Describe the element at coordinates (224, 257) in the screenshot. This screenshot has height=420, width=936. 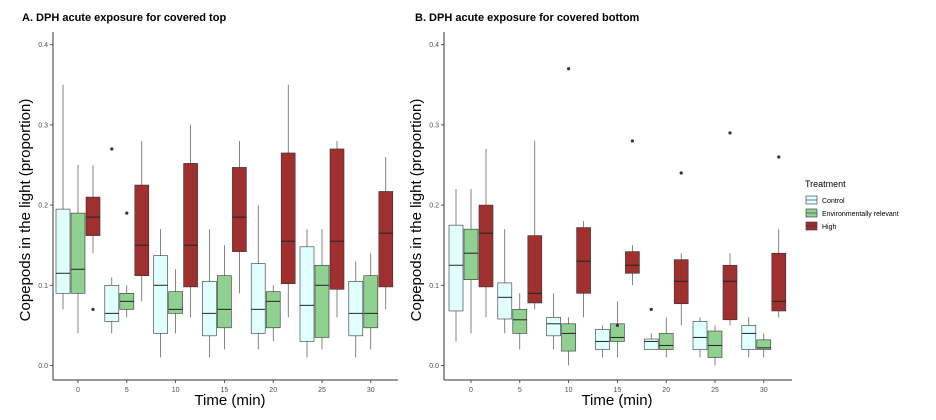
I see `series-environmentally-relevant` at that location.